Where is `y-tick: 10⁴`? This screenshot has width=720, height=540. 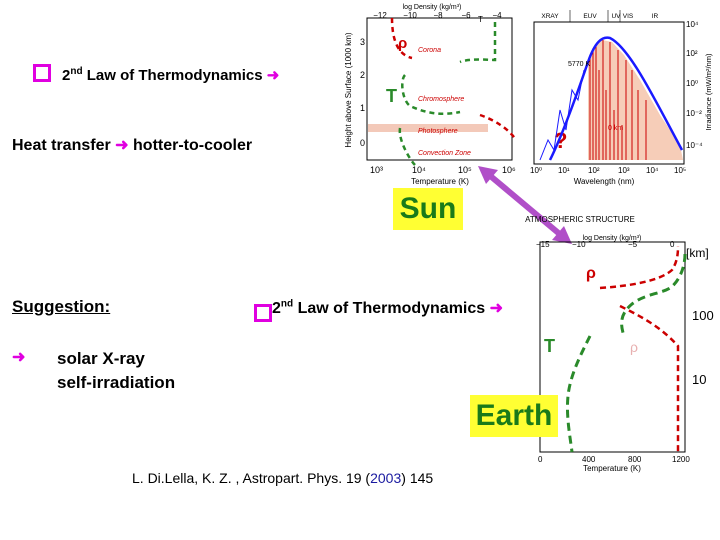
y-tick: 10⁴ is located at coordinates (692, 24).